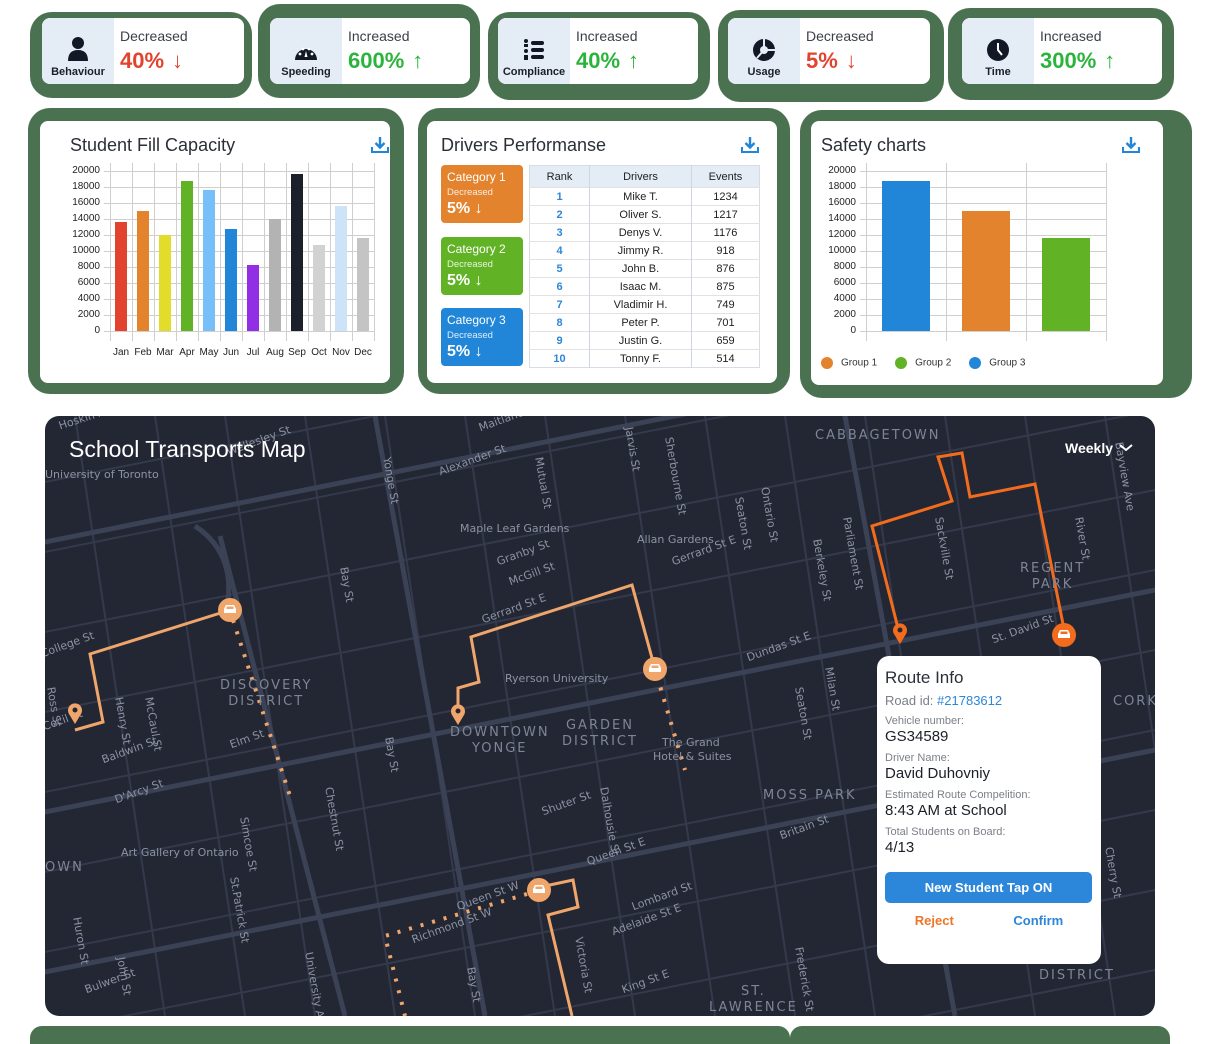 This screenshot has width=1208, height=1044. I want to click on road-id: Road id: #21783612, so click(989, 700).